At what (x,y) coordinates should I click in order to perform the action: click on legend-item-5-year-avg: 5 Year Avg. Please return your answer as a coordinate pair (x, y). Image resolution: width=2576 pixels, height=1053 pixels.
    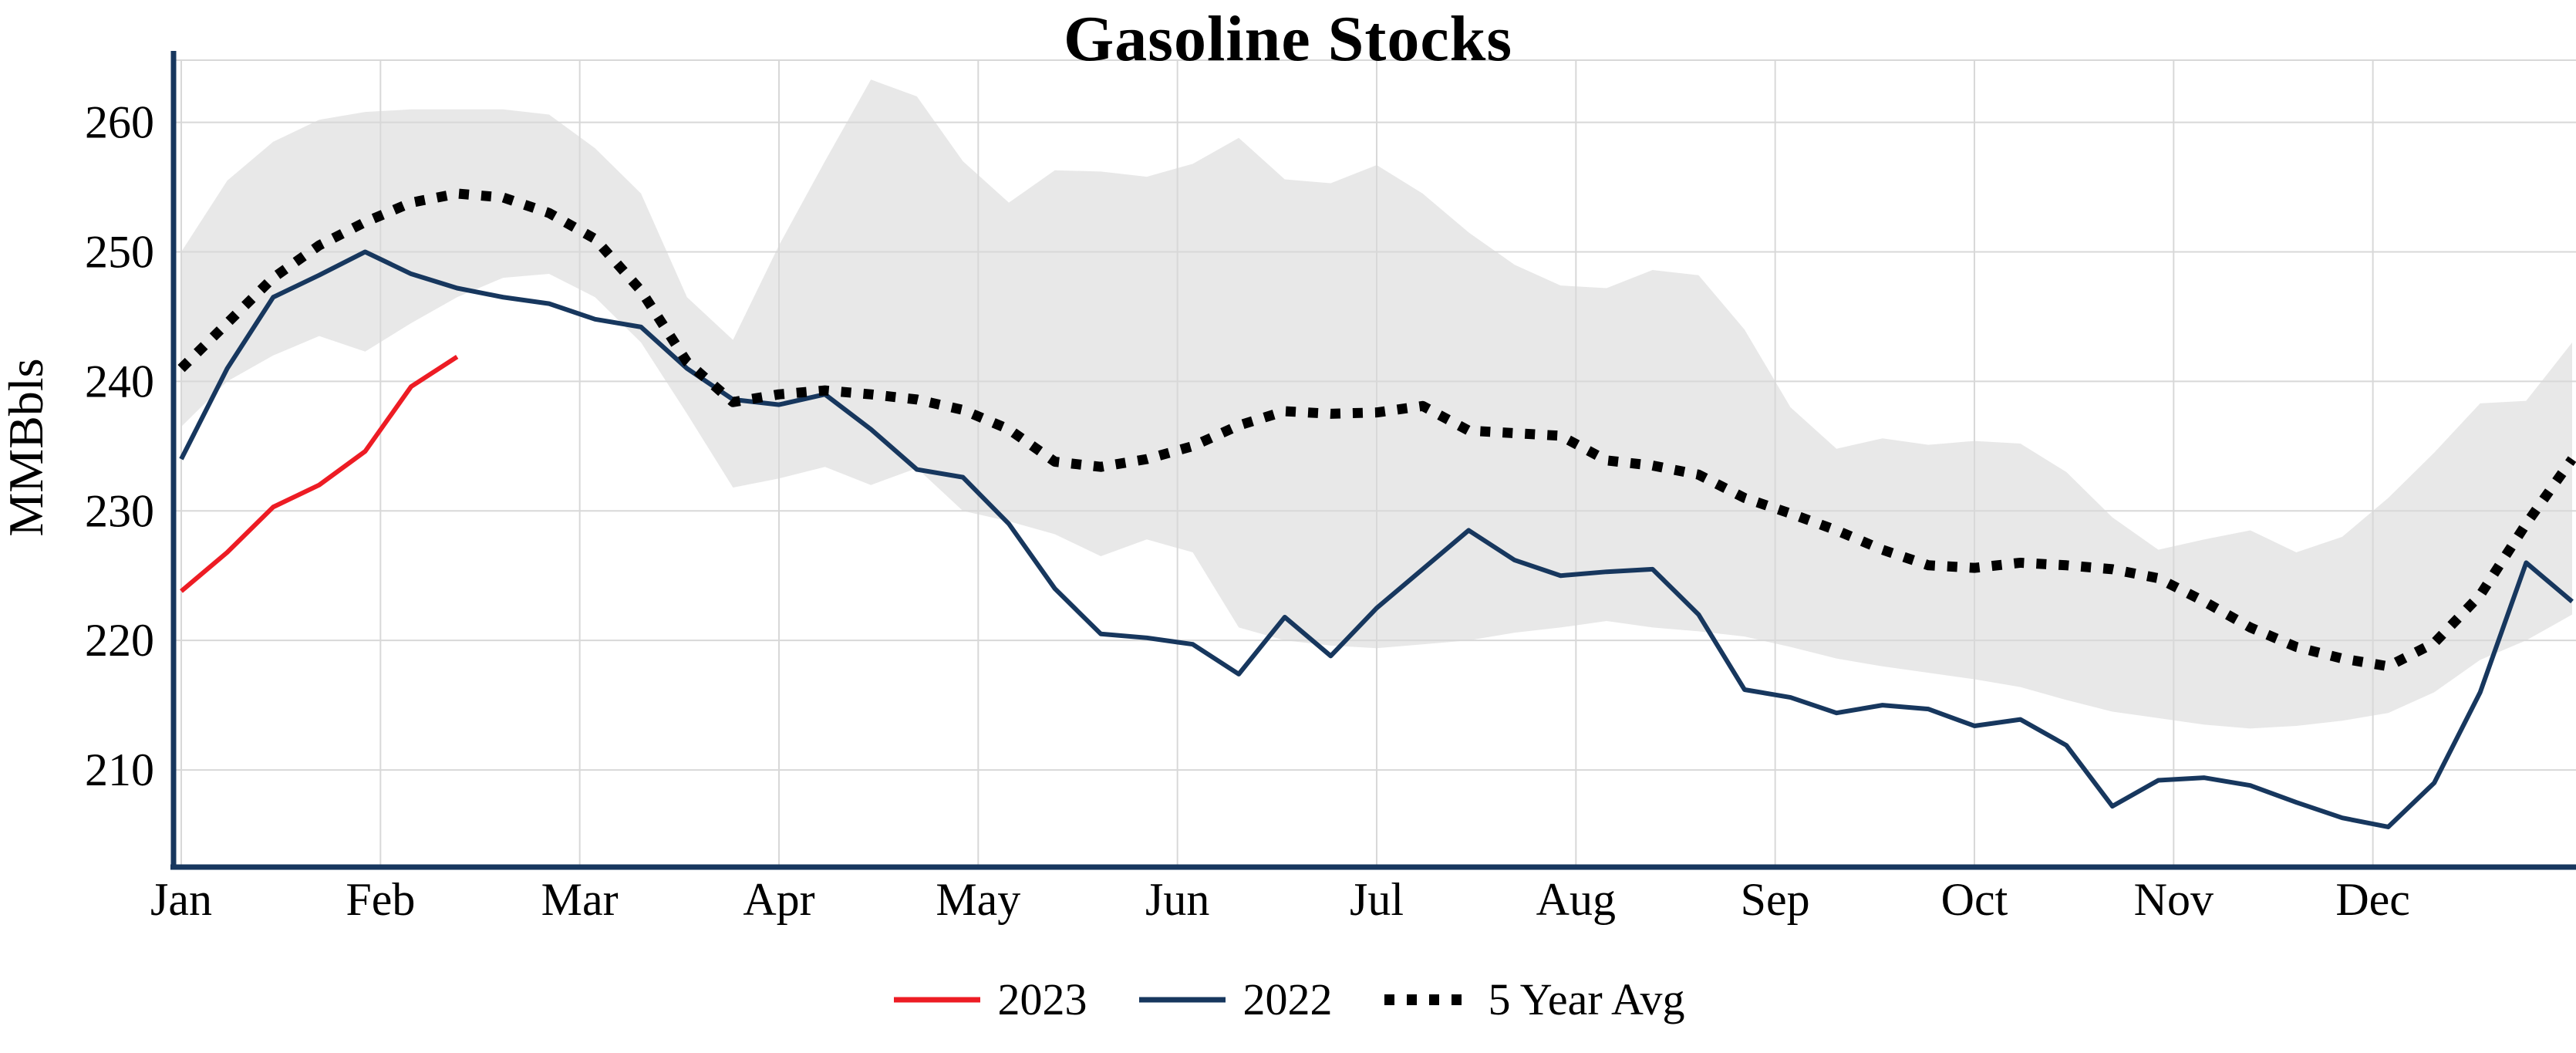
    Looking at the image, I should click on (1533, 999).